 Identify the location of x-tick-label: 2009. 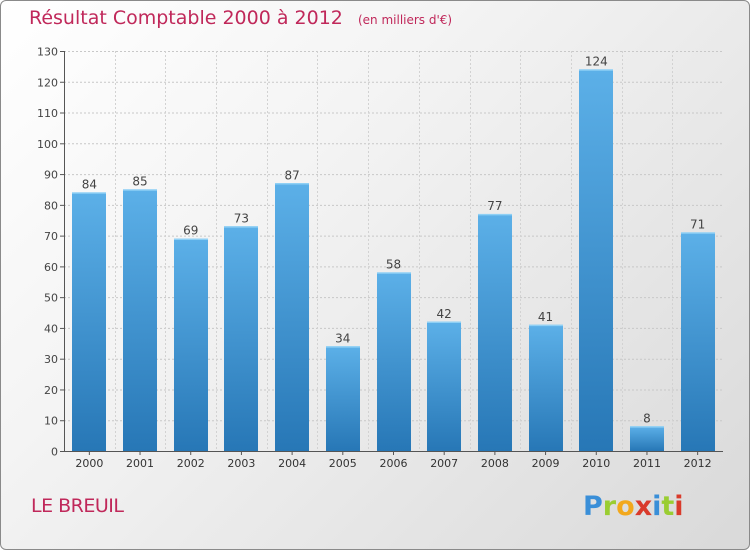
(546, 463).